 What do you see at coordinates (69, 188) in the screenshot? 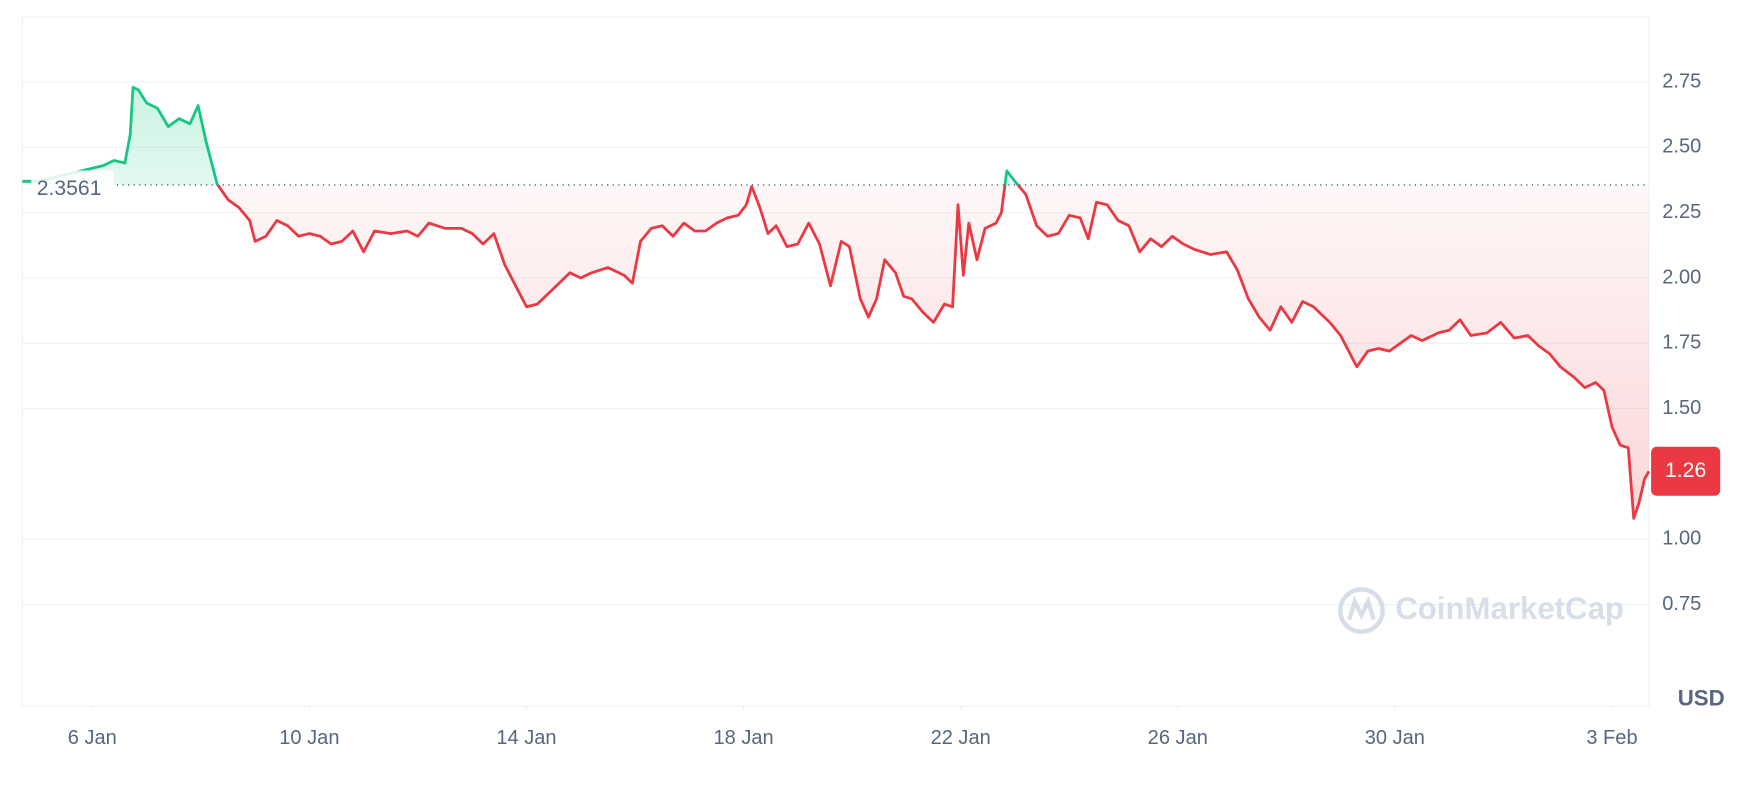
I see `reference-label: 2.3561` at bounding box center [69, 188].